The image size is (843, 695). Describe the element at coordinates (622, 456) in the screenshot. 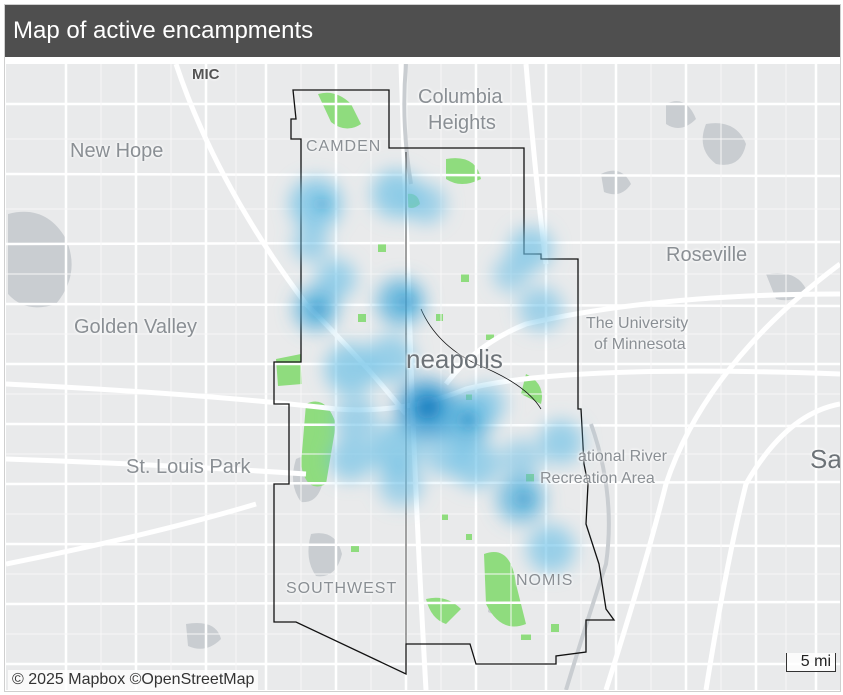

I see `place-label-national-river-1: ational River` at that location.